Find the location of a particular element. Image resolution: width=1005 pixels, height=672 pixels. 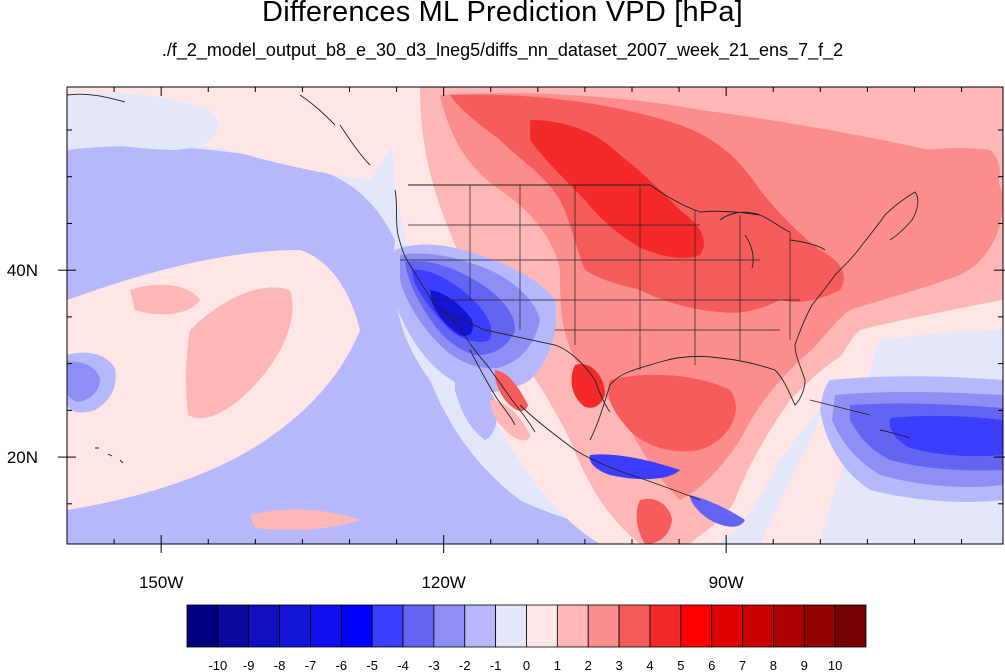

coastline-alaska is located at coordinates (219, 129).